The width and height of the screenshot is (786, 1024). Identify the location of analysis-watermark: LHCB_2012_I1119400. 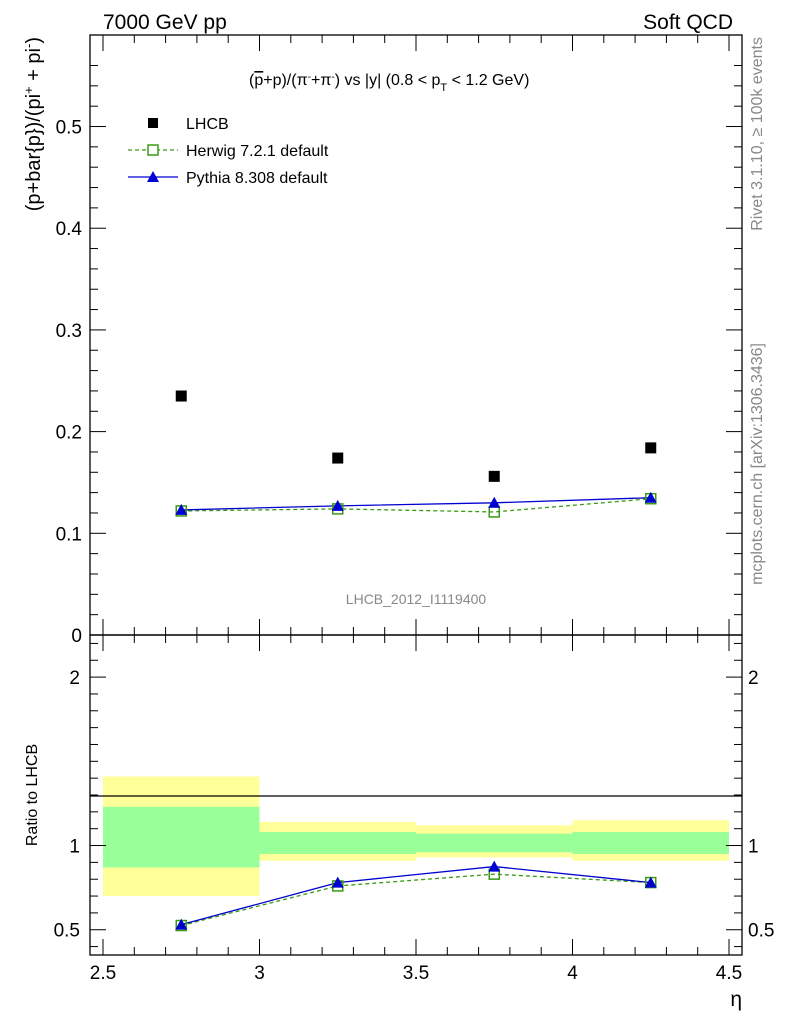
(416, 599).